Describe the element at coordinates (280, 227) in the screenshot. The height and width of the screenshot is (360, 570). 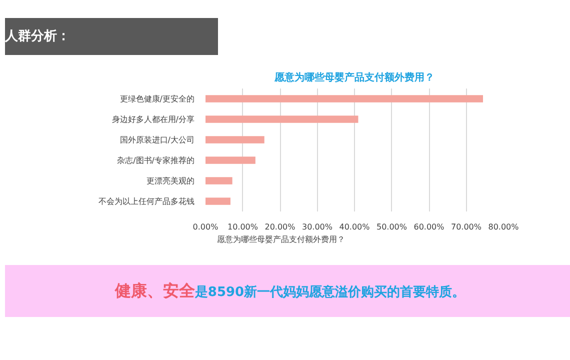
I see `x-tick-label: 20.00%` at that location.